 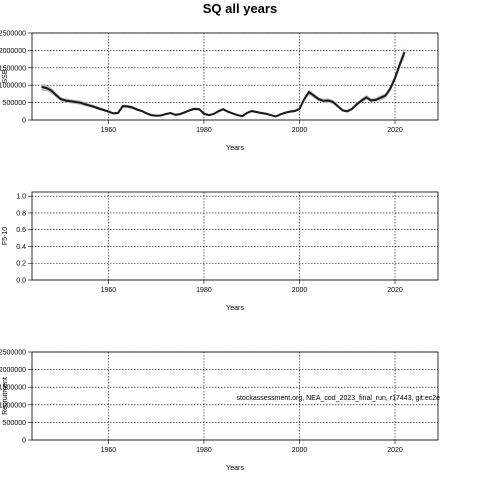 What do you see at coordinates (223, 84) in the screenshot?
I see `series-line` at bounding box center [223, 84].